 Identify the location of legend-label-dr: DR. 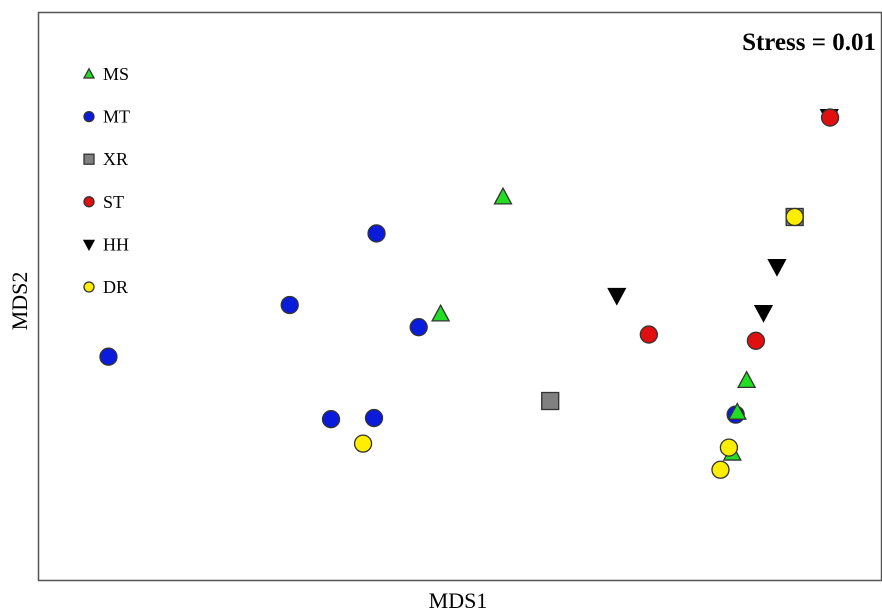
(115, 287).